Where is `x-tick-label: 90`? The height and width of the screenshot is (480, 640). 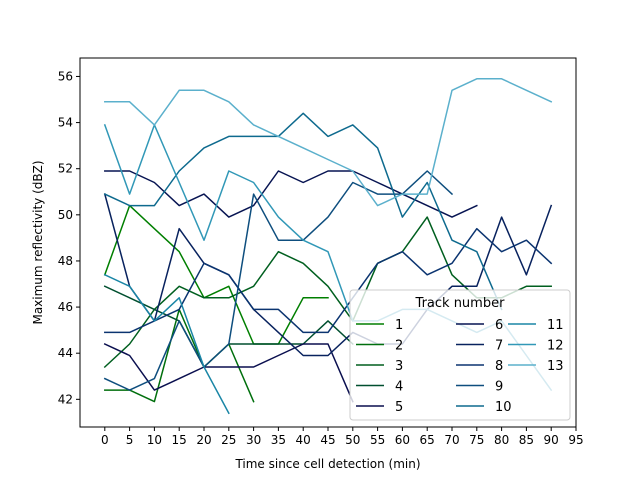
x-tick-label: 90 is located at coordinates (551, 440).